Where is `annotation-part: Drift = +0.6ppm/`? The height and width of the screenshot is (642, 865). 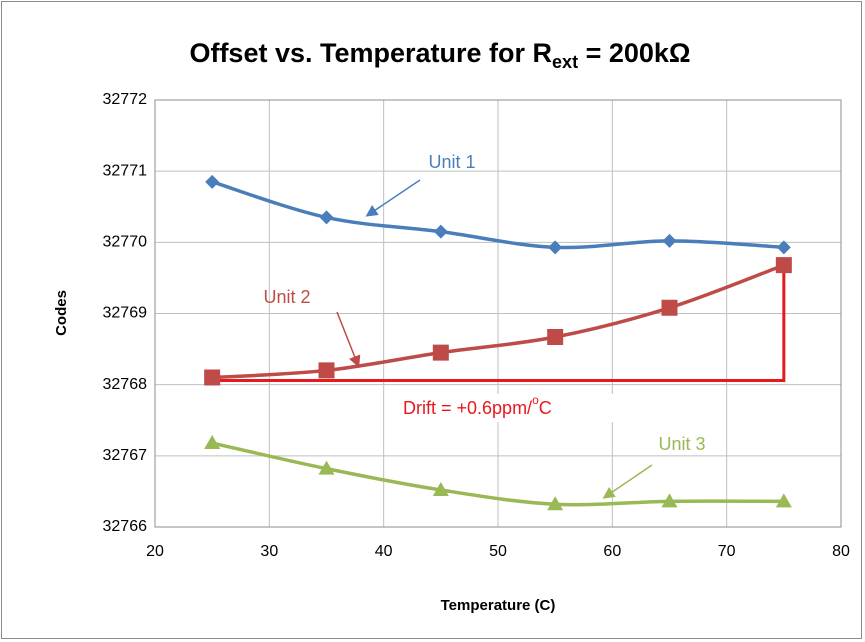 annotation-part: Drift = +0.6ppm/ is located at coordinates (467, 408).